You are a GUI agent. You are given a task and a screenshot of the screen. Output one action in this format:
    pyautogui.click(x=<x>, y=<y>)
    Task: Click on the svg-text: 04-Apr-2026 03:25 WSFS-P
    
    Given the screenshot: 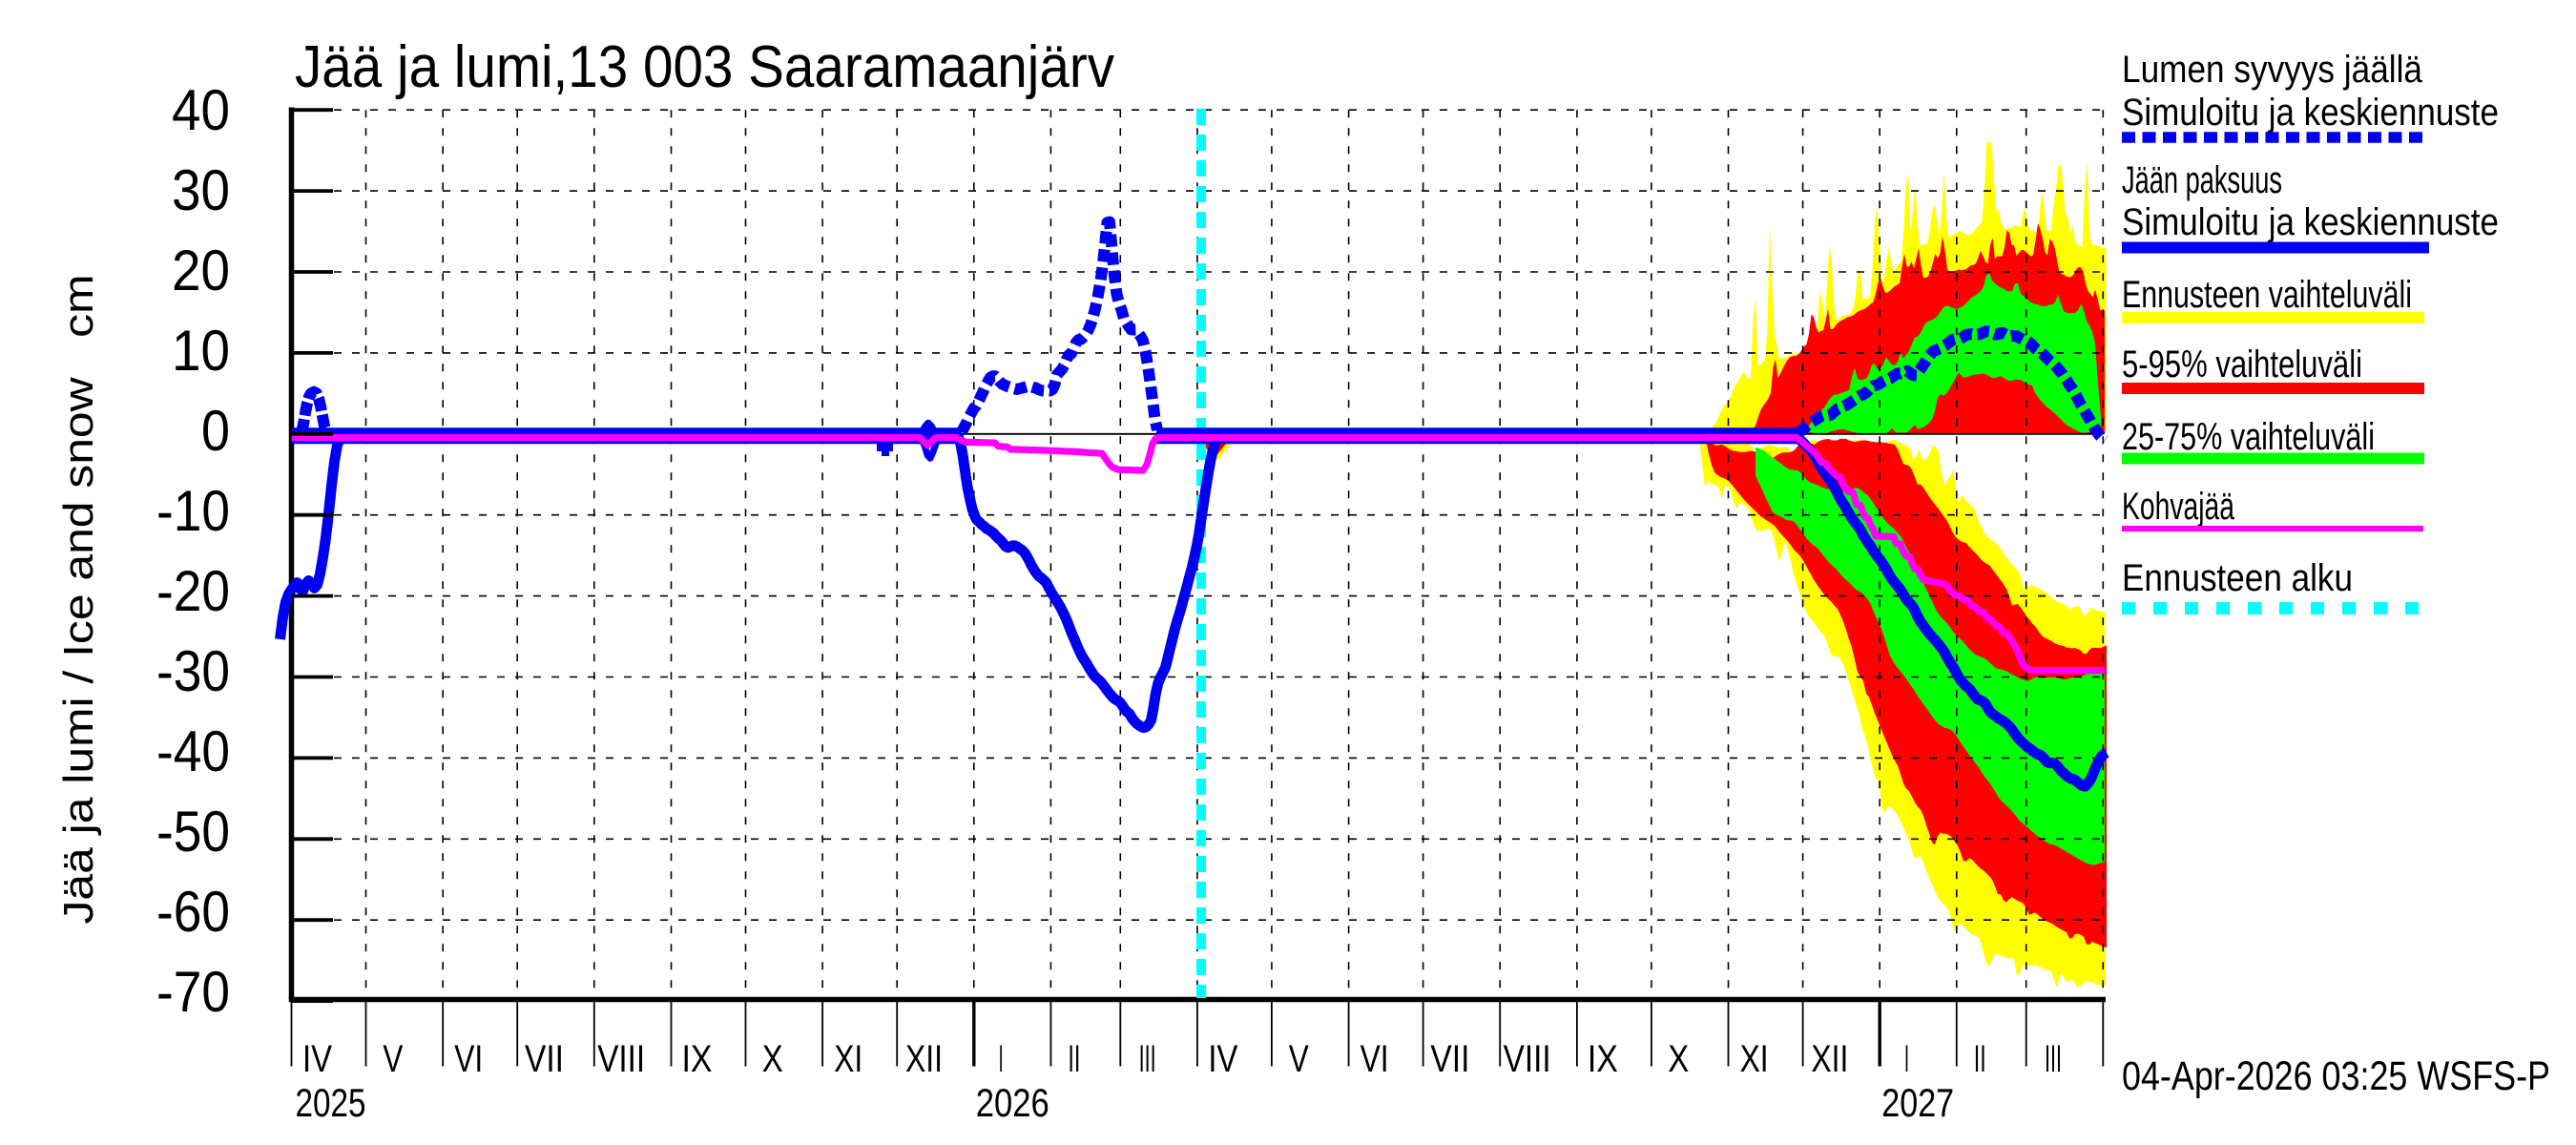 What is the action you would take?
    pyautogui.click(x=2336, y=1076)
    